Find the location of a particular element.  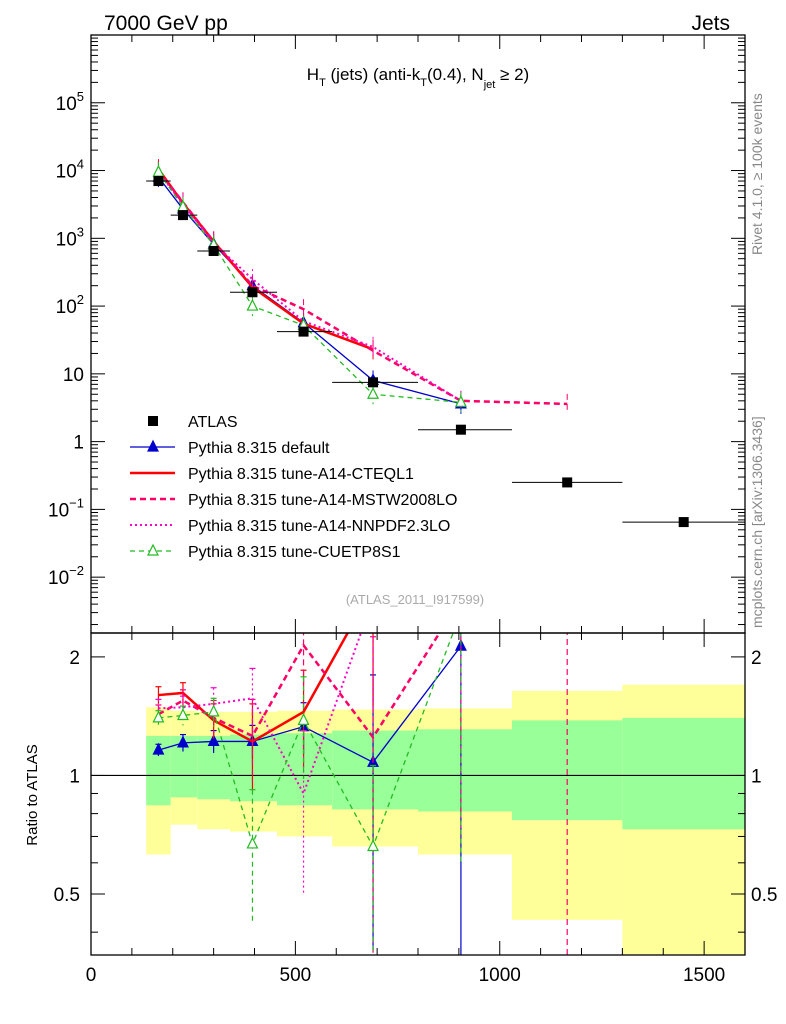

y-tick-label: 10⁴ is located at coordinates (70, 170).